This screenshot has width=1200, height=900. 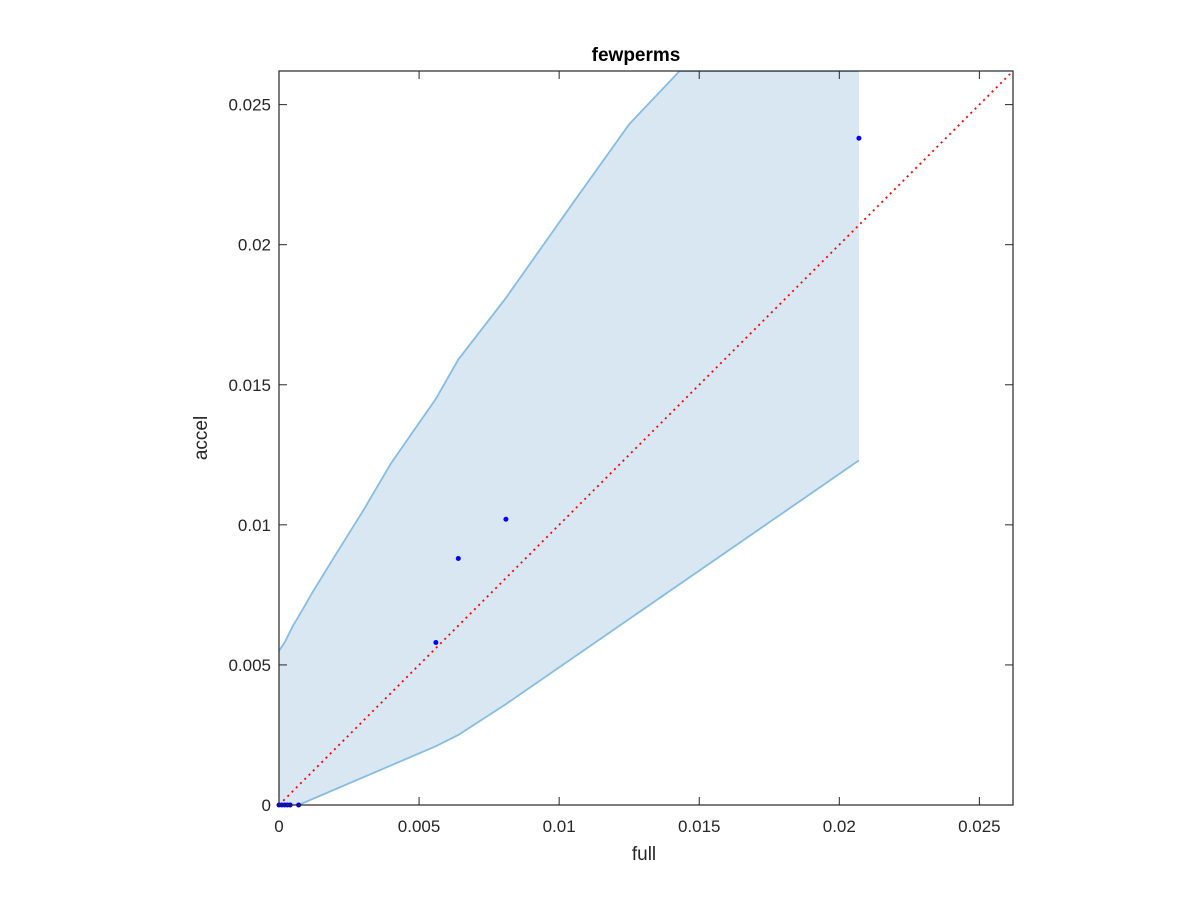 I want to click on y-tick-label: 0.02, so click(x=254, y=245).